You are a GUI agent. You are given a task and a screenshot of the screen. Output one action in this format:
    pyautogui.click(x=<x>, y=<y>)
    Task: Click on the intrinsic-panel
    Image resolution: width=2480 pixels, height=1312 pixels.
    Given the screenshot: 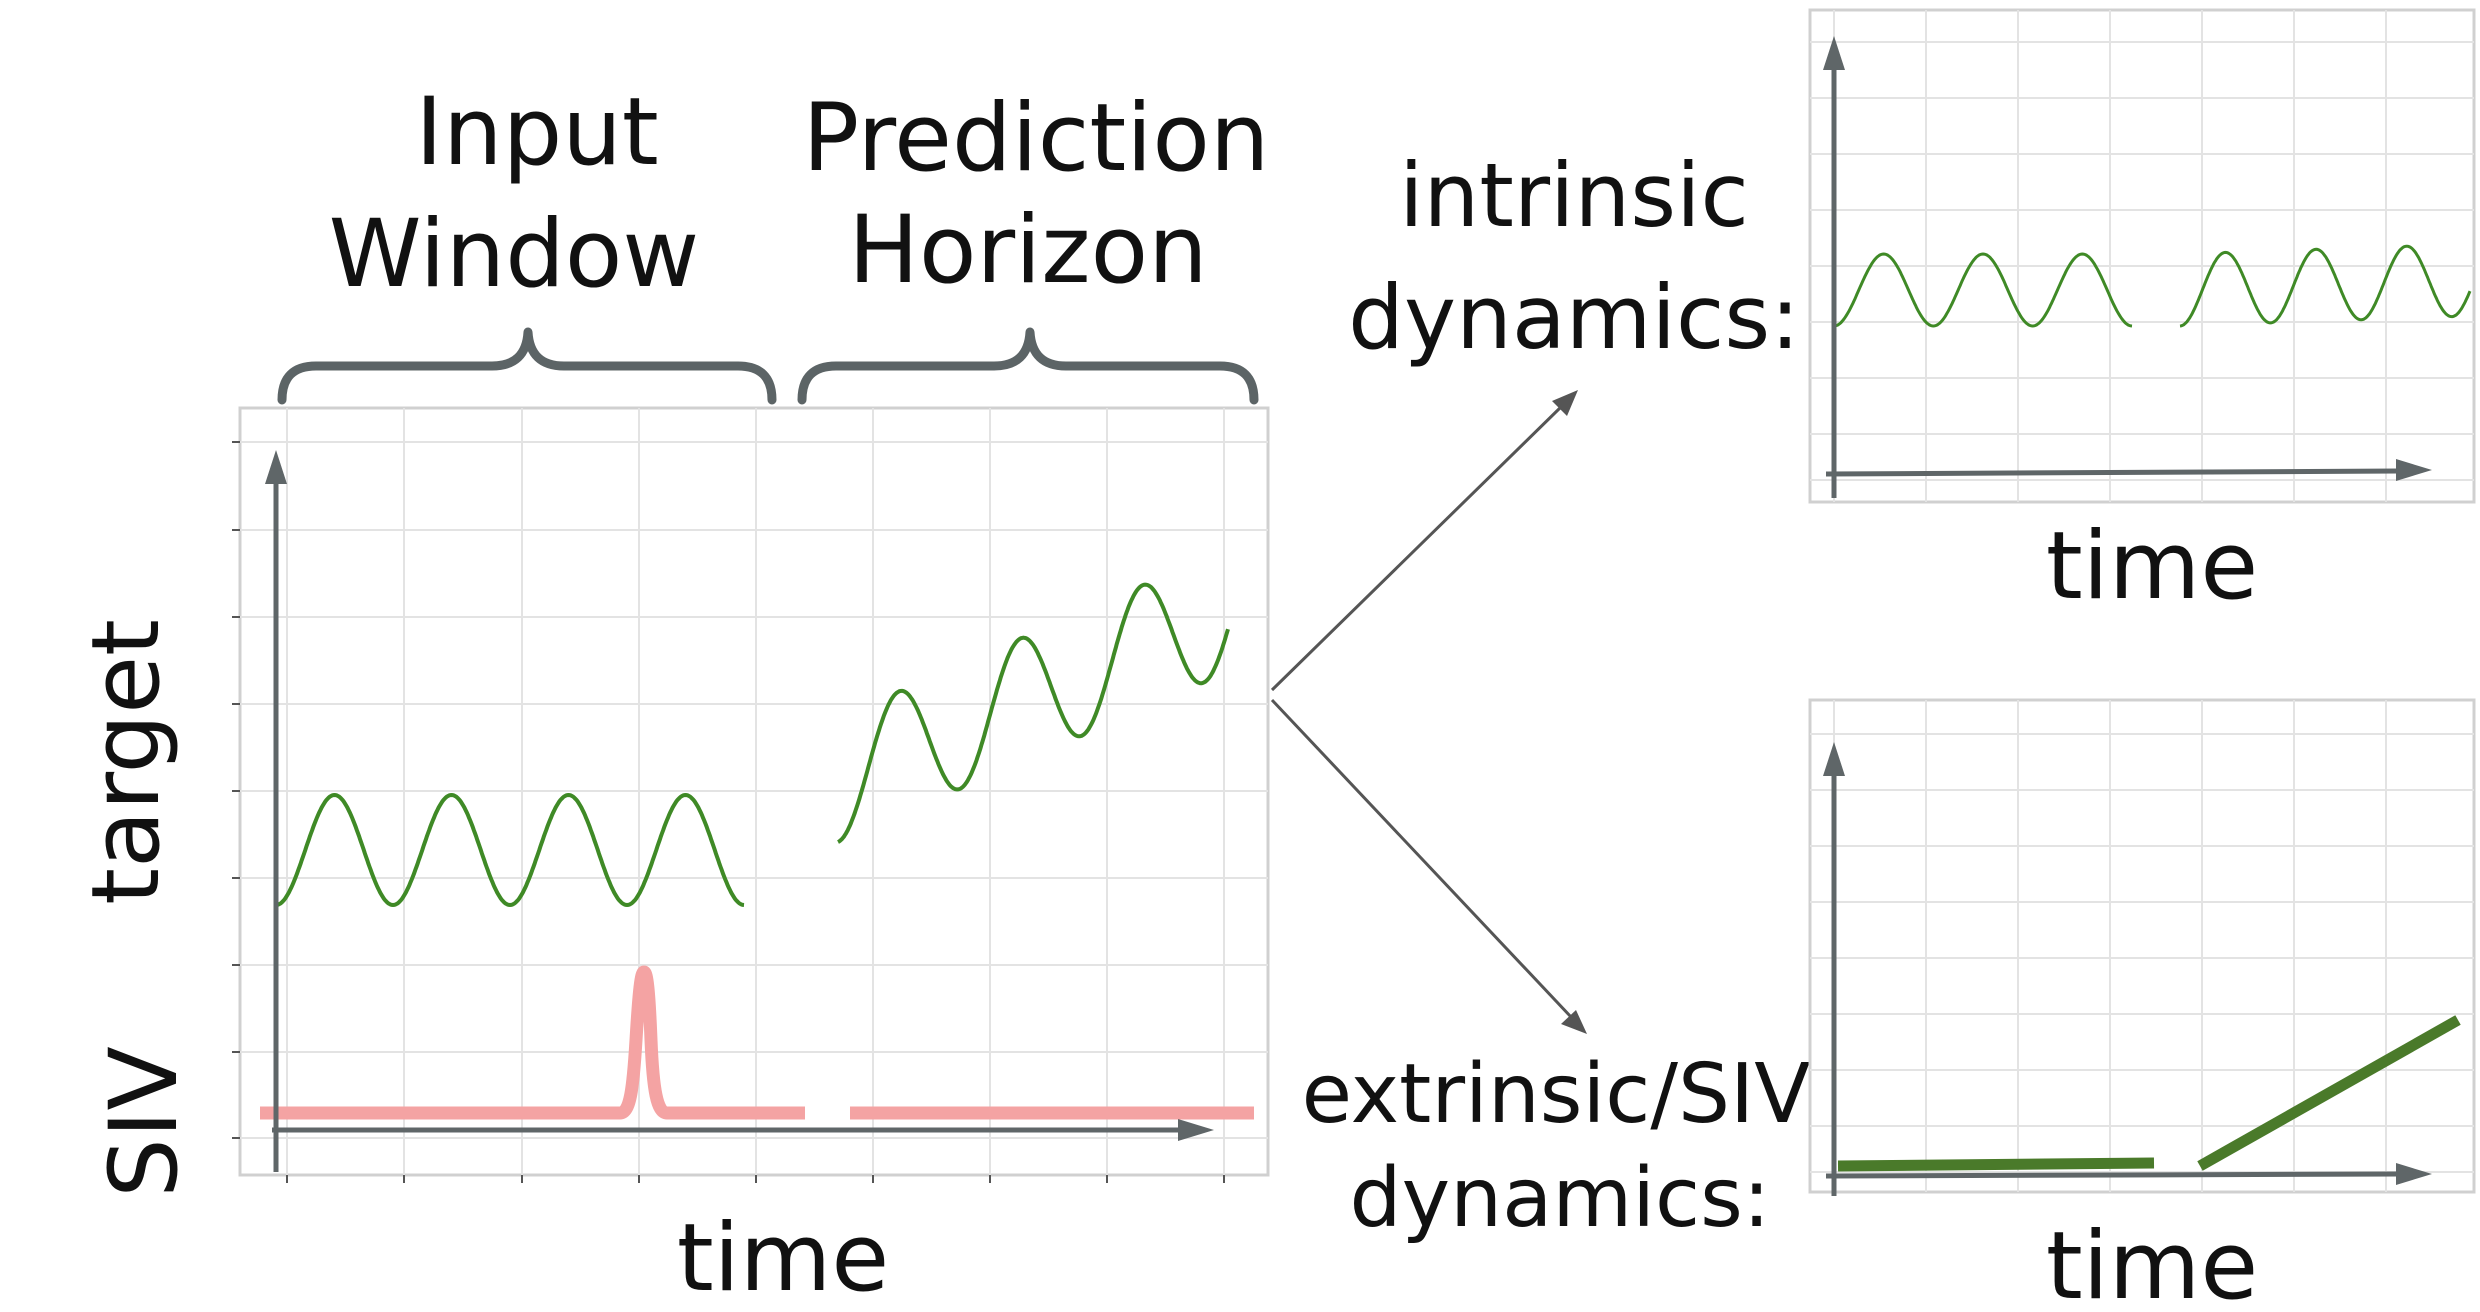 What is the action you would take?
    pyautogui.click(x=2142, y=256)
    